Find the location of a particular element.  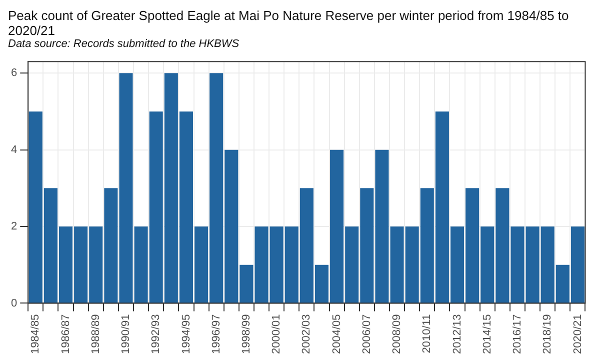

x-tick-label: 1994/95 is located at coordinates (186, 334).